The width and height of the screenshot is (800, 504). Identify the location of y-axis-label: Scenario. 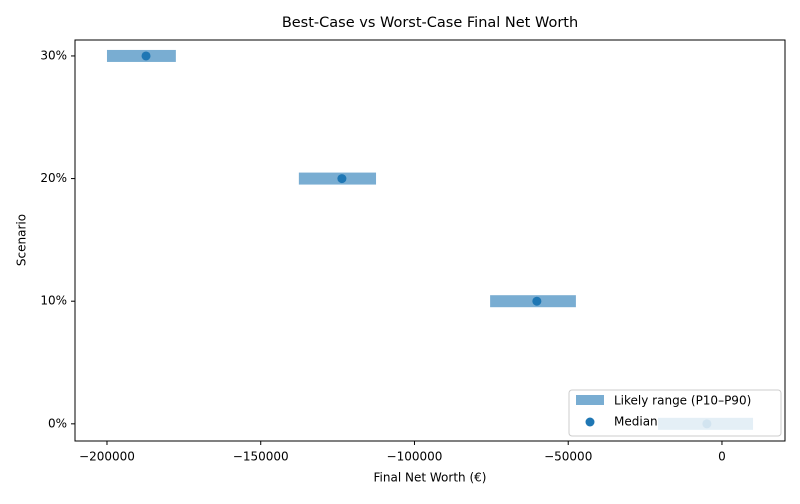
(22, 240).